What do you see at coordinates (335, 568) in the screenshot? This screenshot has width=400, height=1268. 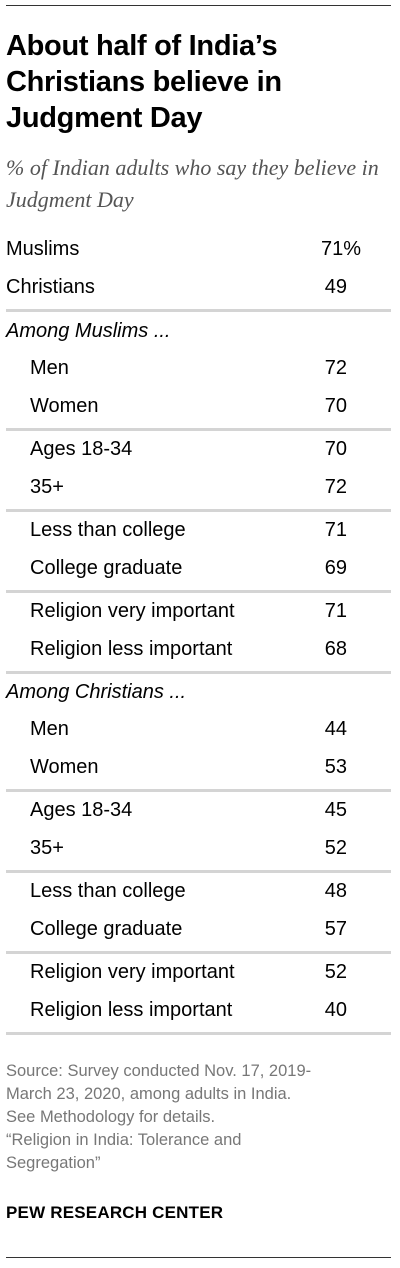 I see `row-value: 69` at bounding box center [335, 568].